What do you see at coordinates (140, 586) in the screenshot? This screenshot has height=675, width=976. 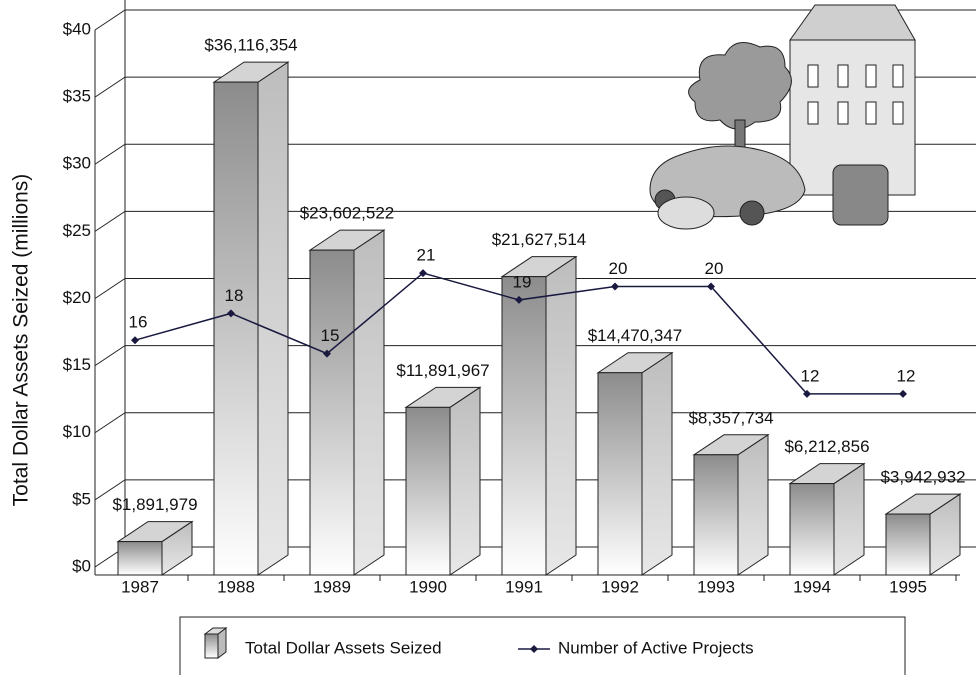 I see `x-tick-label: 1987` at bounding box center [140, 586].